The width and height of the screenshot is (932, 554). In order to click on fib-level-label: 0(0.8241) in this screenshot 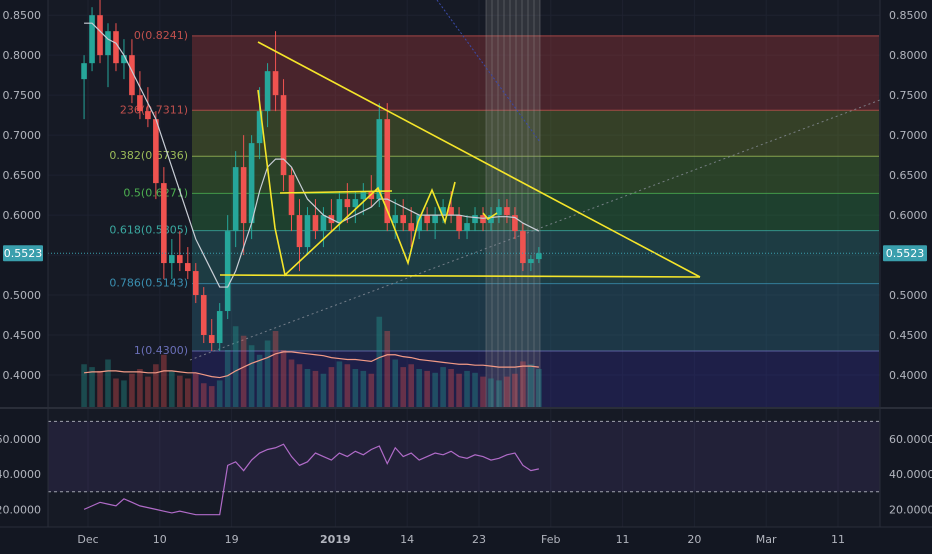, I will do `click(161, 35)`.